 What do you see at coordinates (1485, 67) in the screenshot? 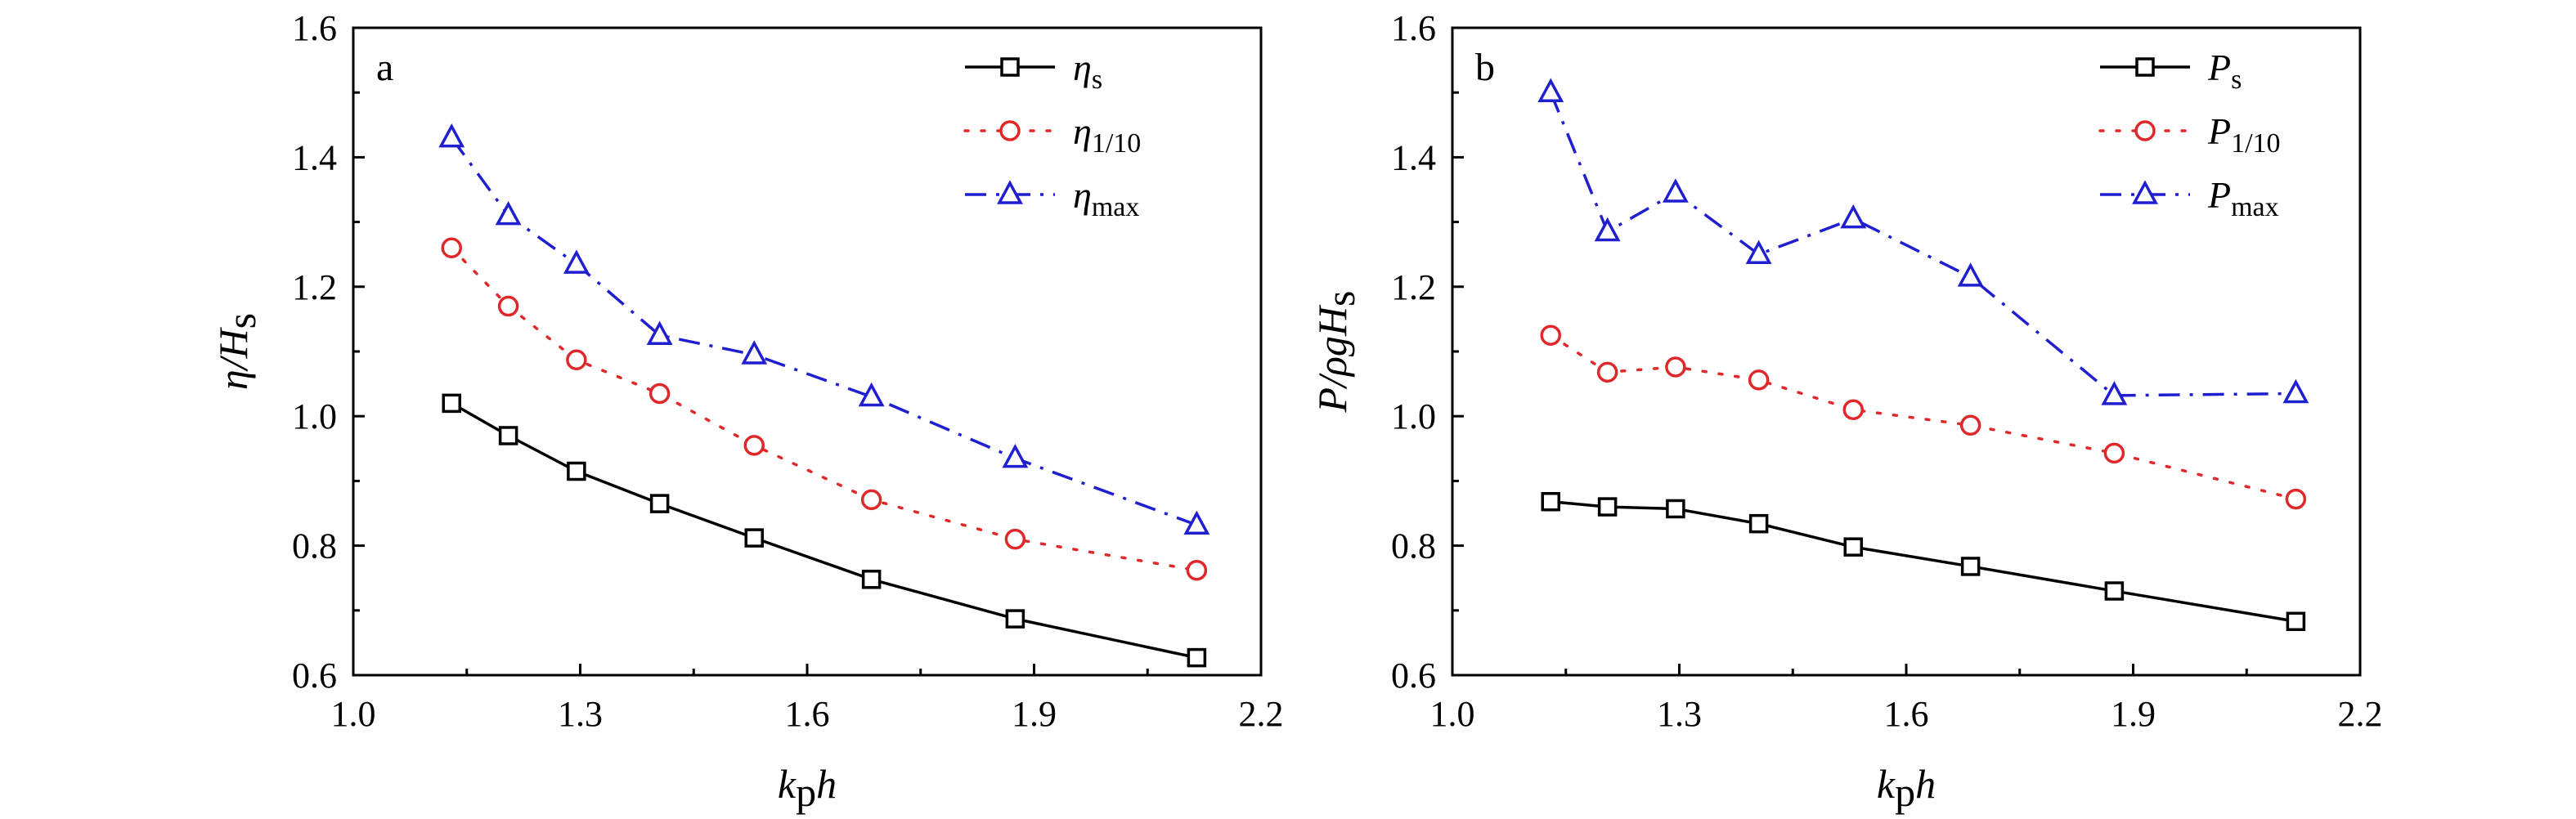
I see `panel-label: b` at bounding box center [1485, 67].